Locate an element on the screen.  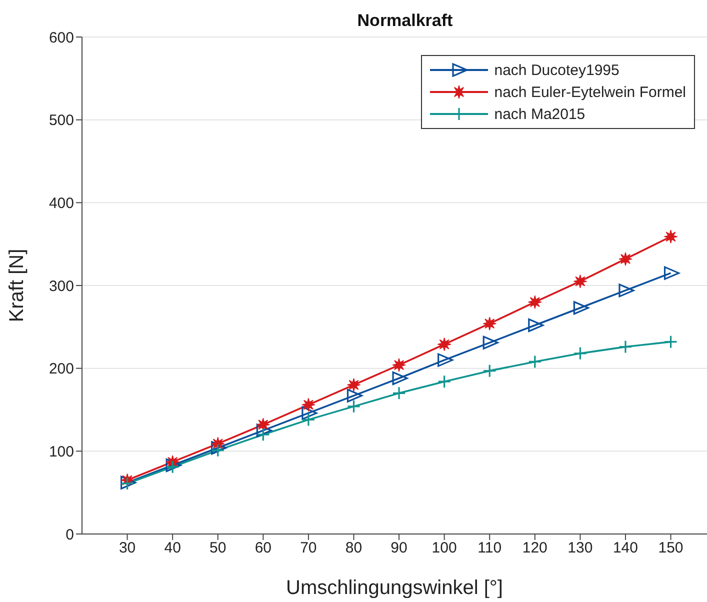
x-tick-label: 80 is located at coordinates (353, 548).